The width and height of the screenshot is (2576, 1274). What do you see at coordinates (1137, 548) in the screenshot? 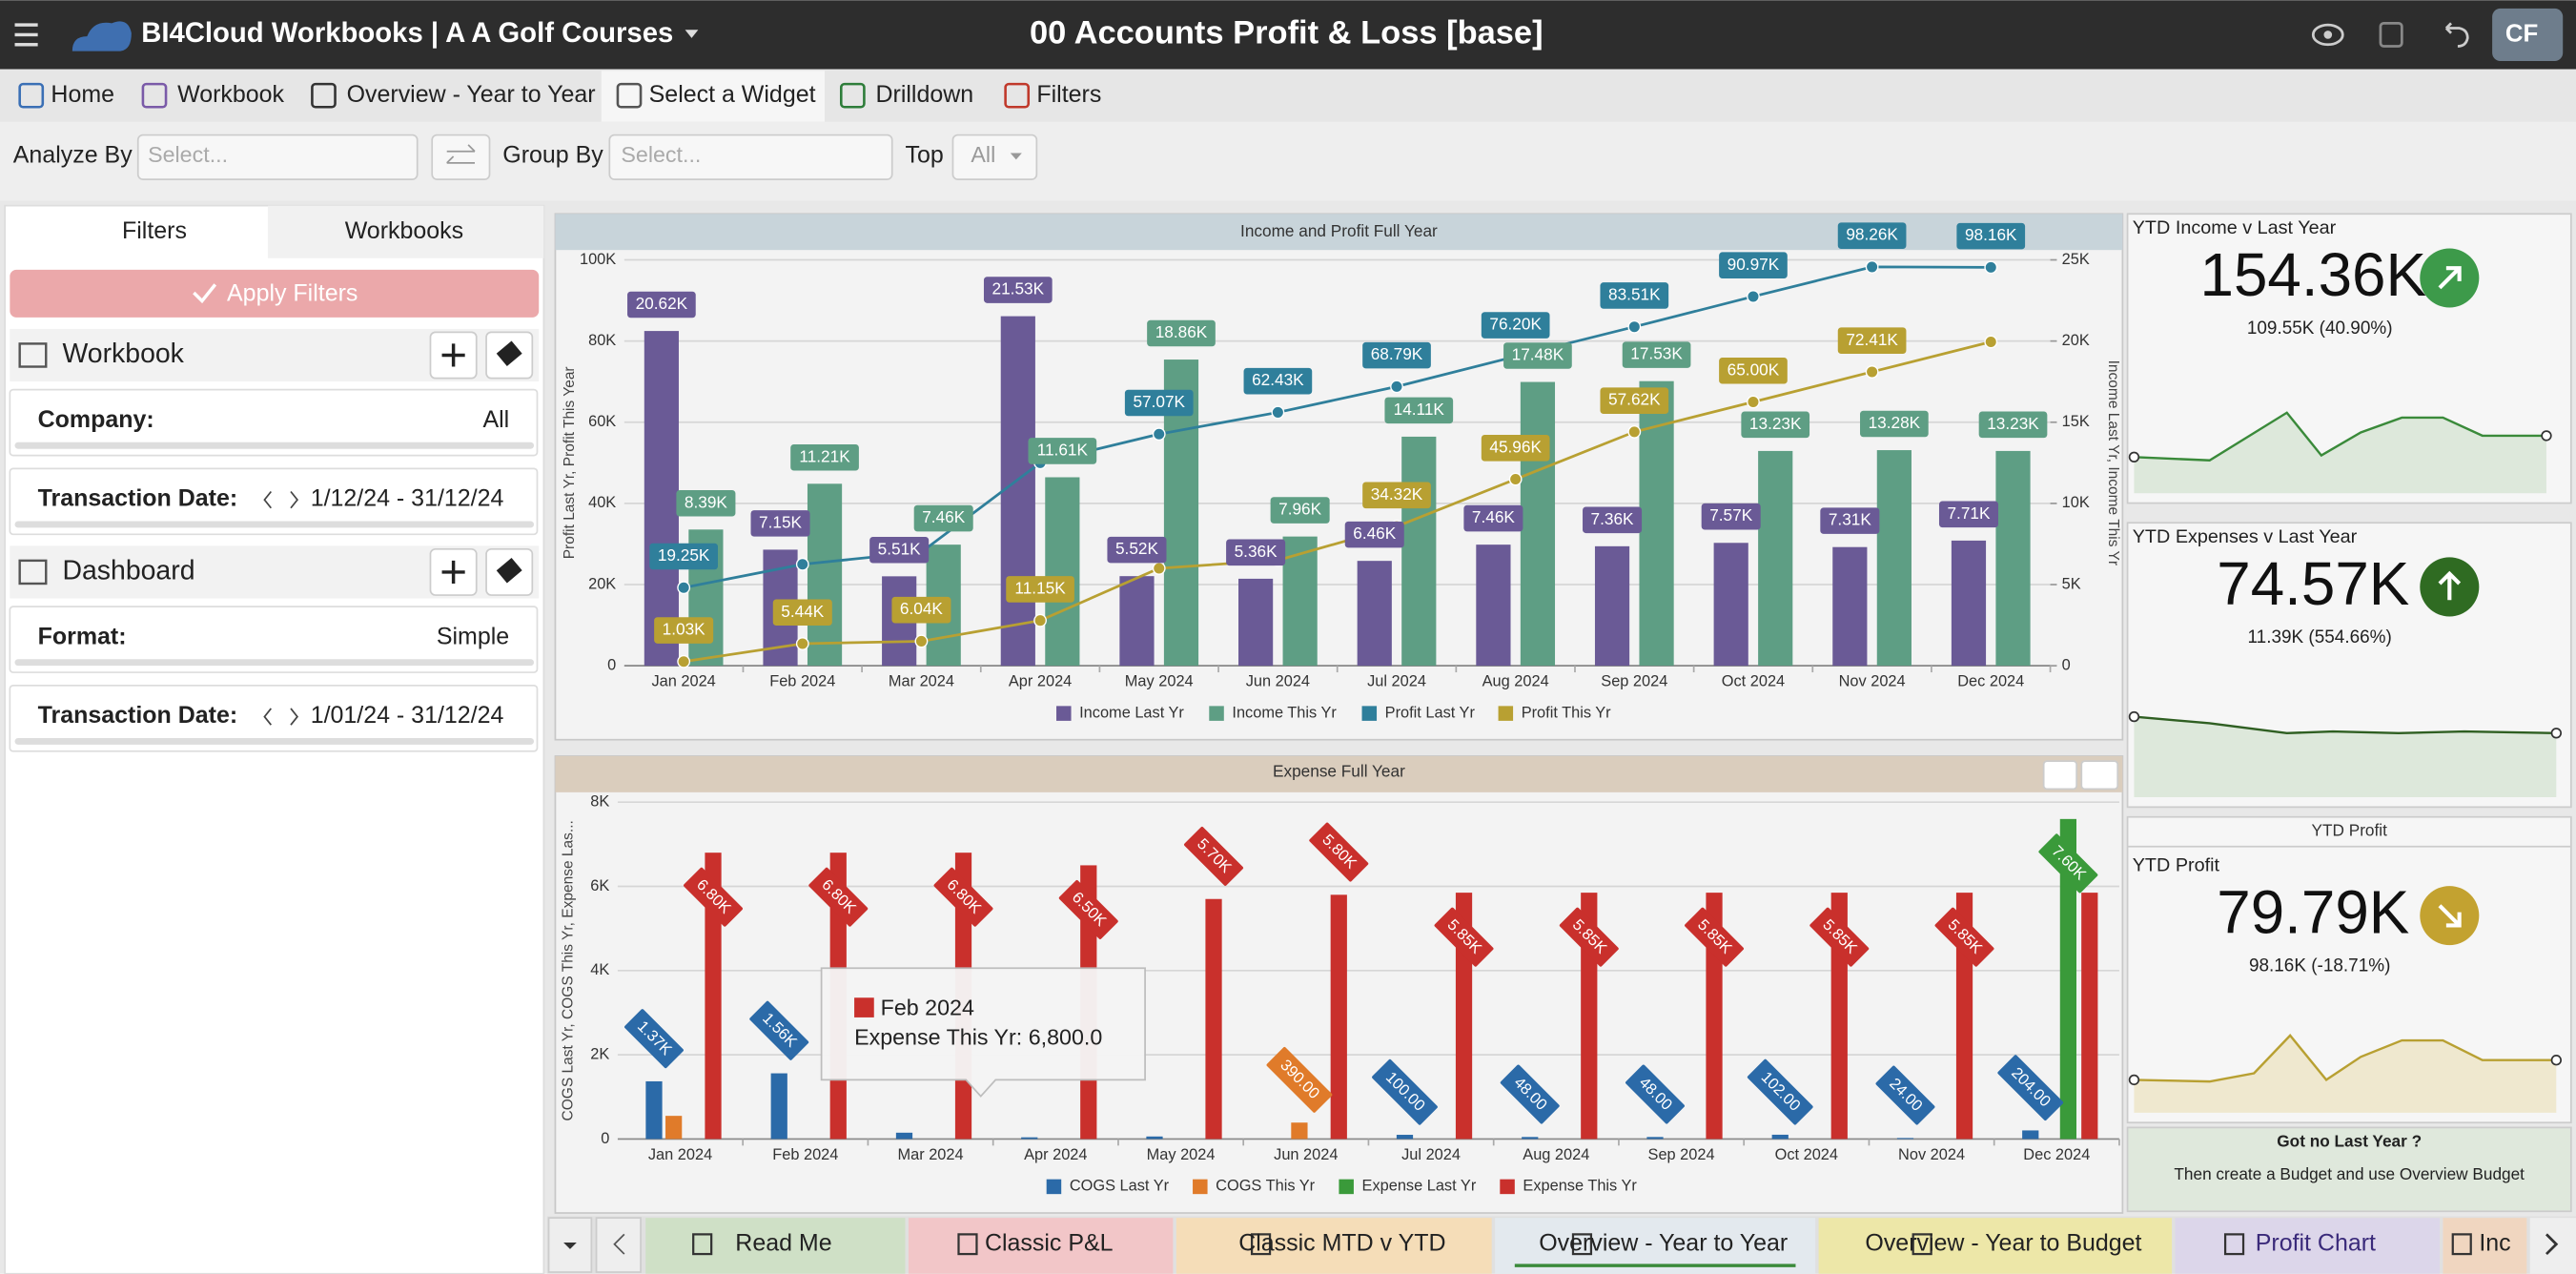
I see `data-label: 5.52K` at bounding box center [1137, 548].